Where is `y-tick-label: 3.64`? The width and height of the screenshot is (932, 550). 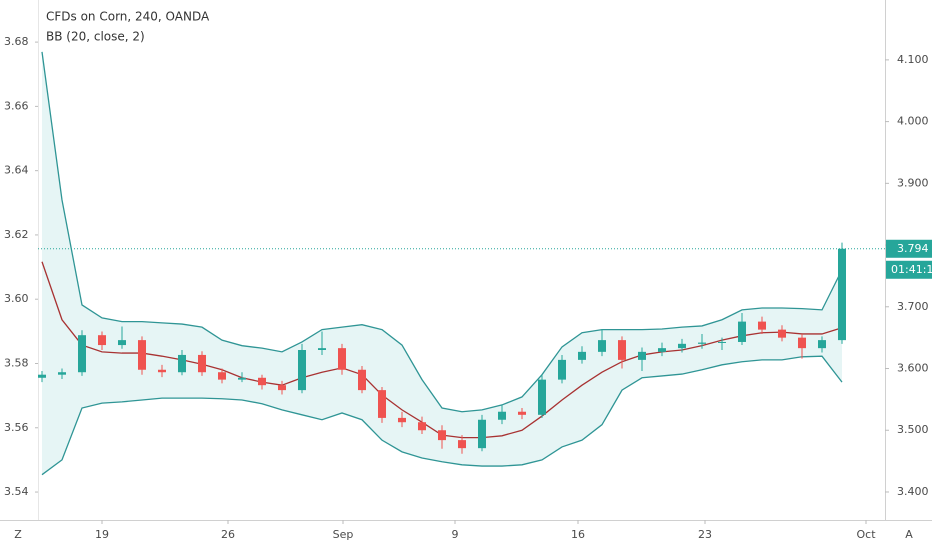 y-tick-label: 3.64 is located at coordinates (16, 170).